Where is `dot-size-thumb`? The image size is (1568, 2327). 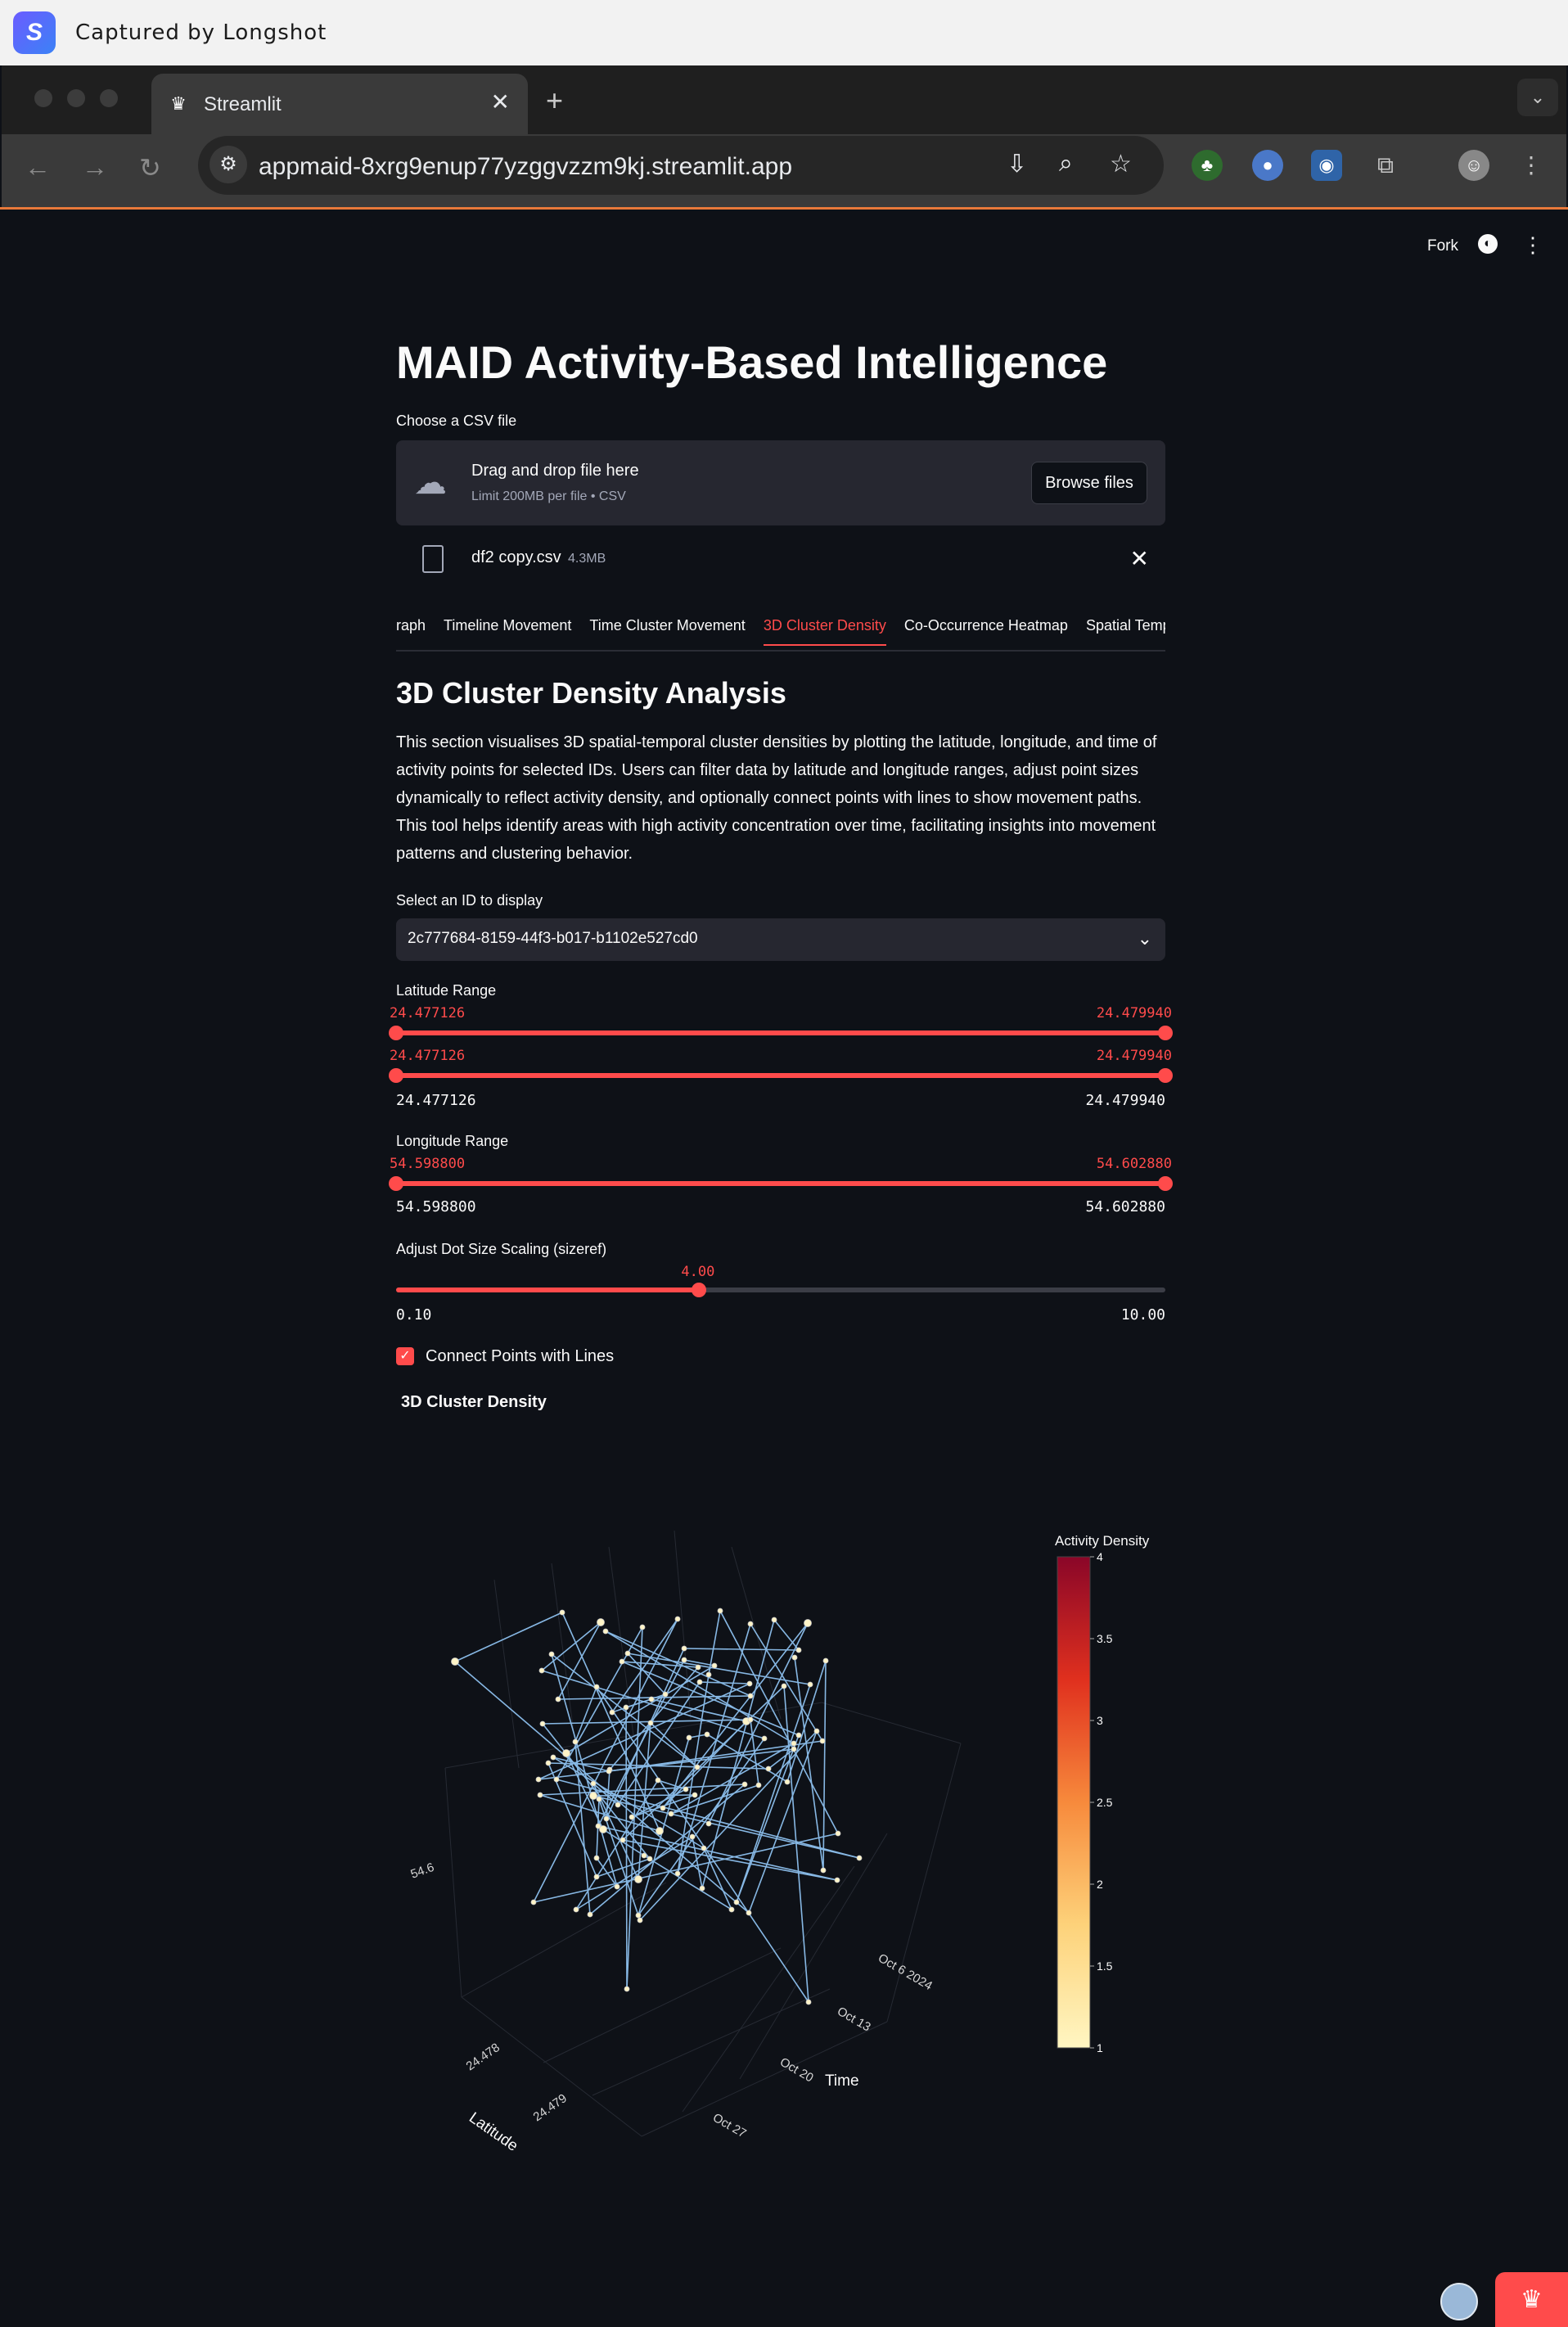 dot-size-thumb is located at coordinates (699, 1290).